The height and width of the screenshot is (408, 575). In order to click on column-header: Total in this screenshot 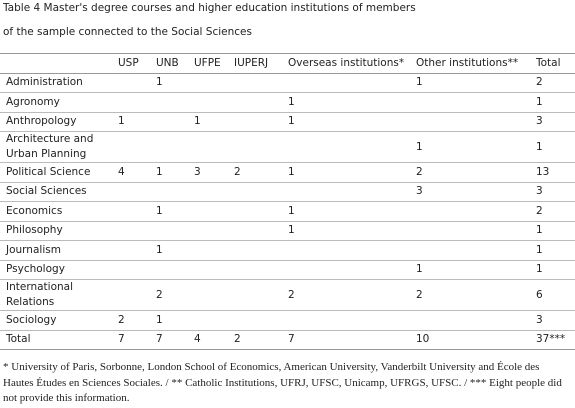, I will do `click(552, 63)`.